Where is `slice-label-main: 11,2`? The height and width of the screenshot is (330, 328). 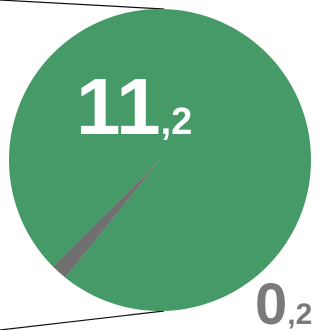 slice-label-main: 11,2 is located at coordinates (134, 106).